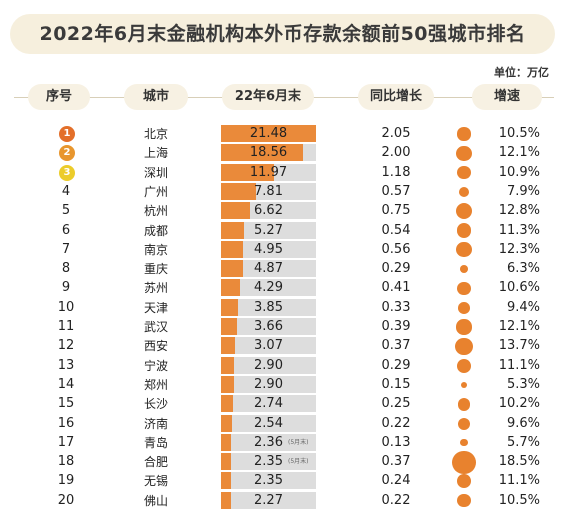 This screenshot has height=511, width=565. What do you see at coordinates (523, 191) in the screenshot?
I see `growth-value: 7.9%` at bounding box center [523, 191].